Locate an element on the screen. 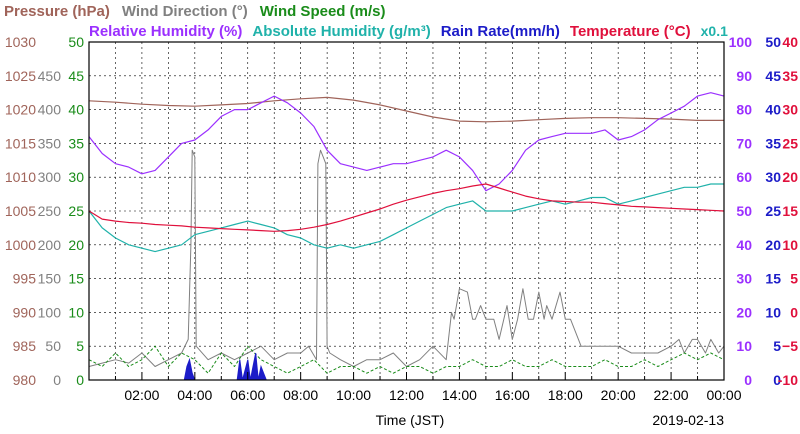  date-label: 2019-02-13 is located at coordinates (688, 420).